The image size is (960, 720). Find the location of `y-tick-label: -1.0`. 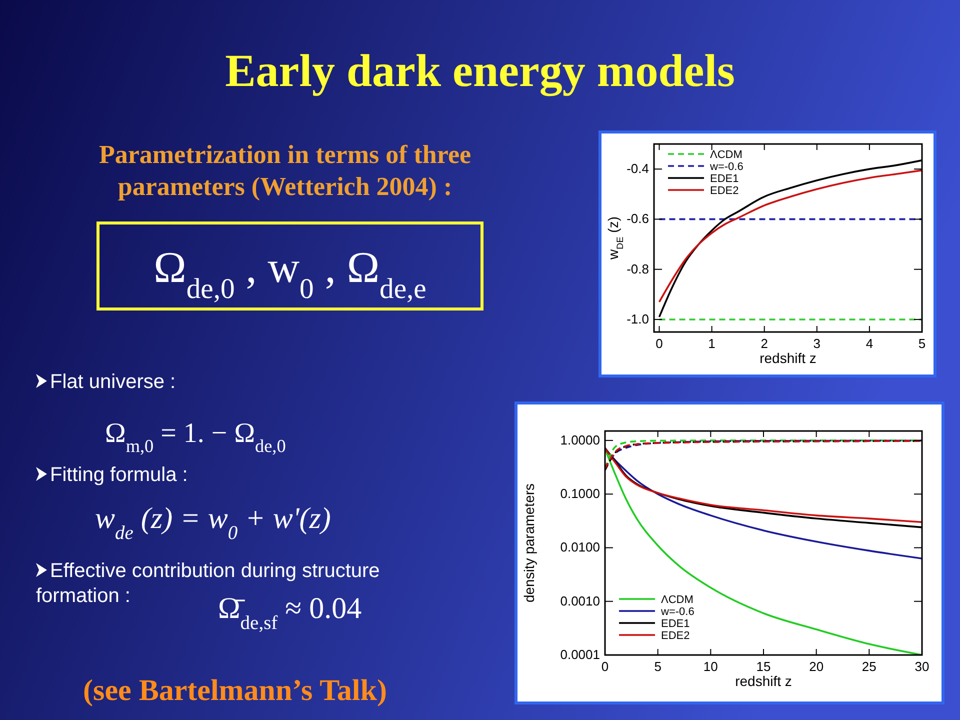

y-tick-label: -1.0 is located at coordinates (637, 318).